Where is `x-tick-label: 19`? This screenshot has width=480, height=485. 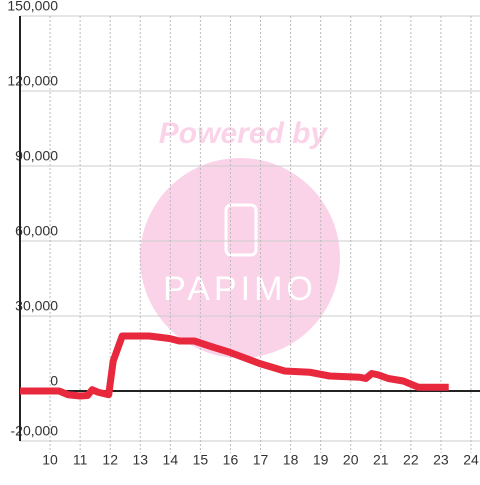
x-tick-label: 19 is located at coordinates (321, 460).